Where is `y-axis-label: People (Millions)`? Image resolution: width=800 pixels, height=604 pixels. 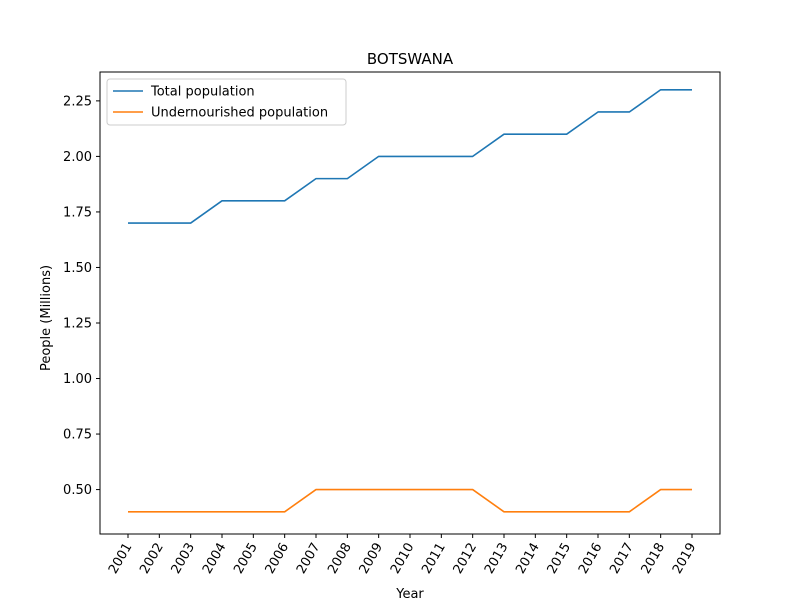
y-axis-label: People (Millions) is located at coordinates (46, 318).